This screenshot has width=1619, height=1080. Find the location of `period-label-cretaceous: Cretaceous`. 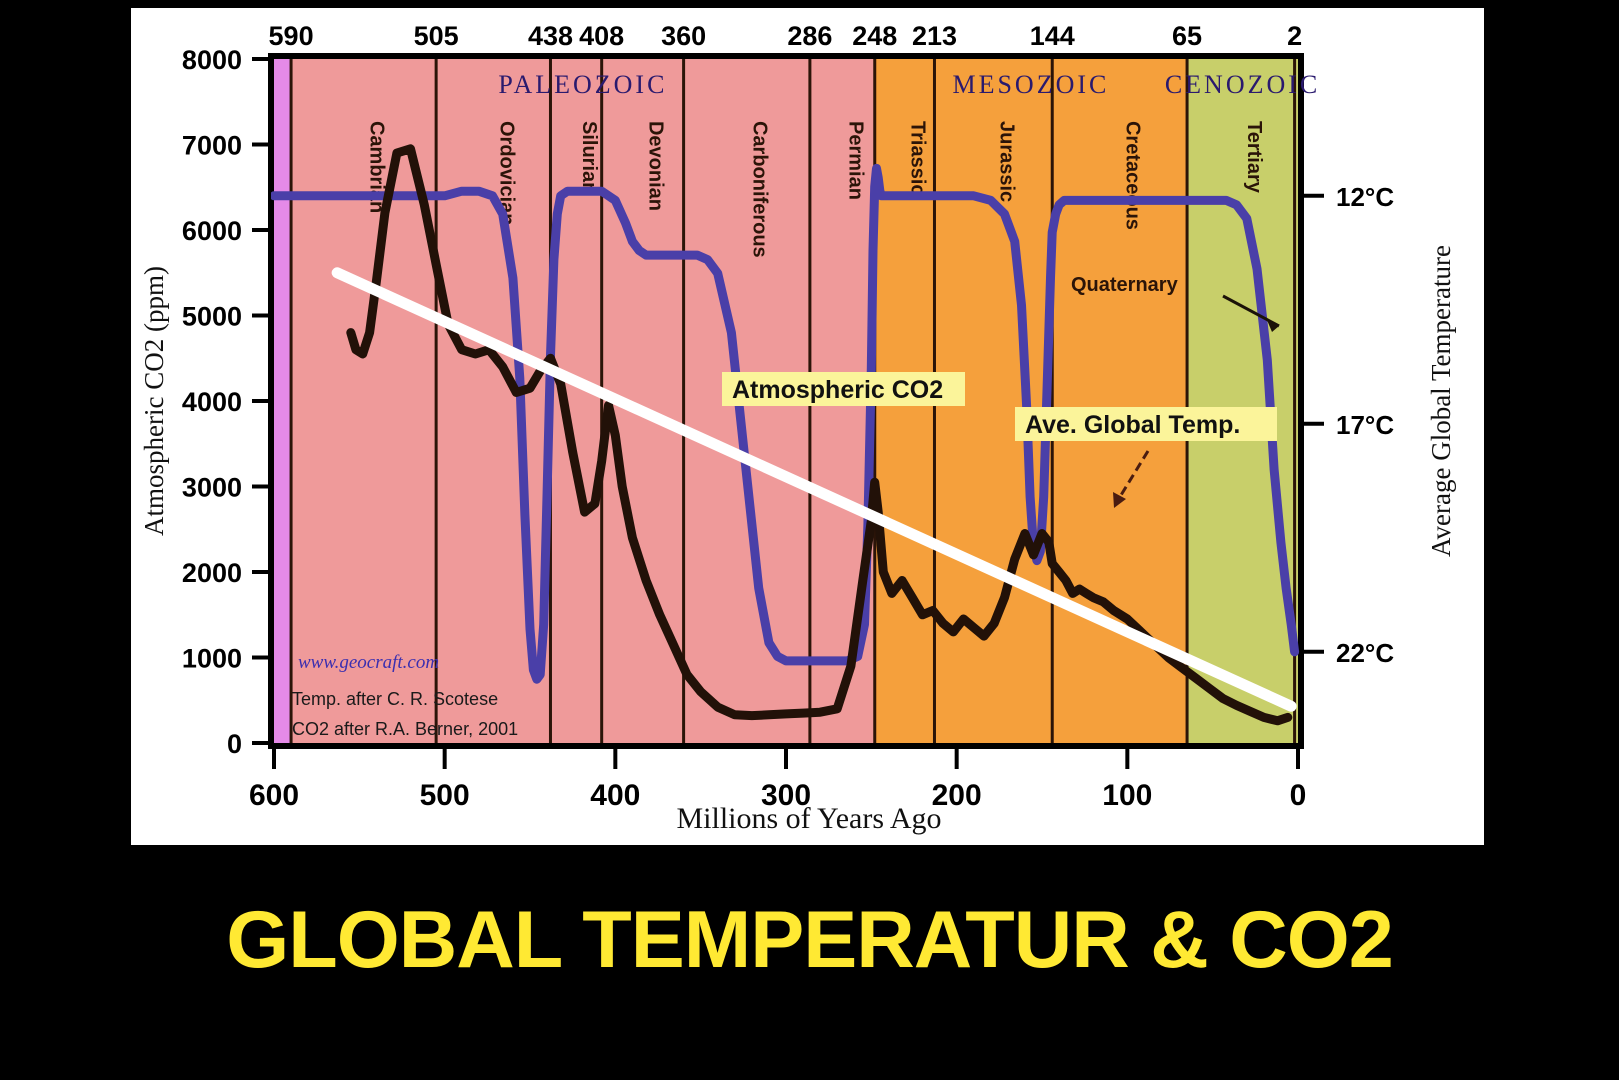

period-label-cretaceous: Cretaceous is located at coordinates (1133, 175).